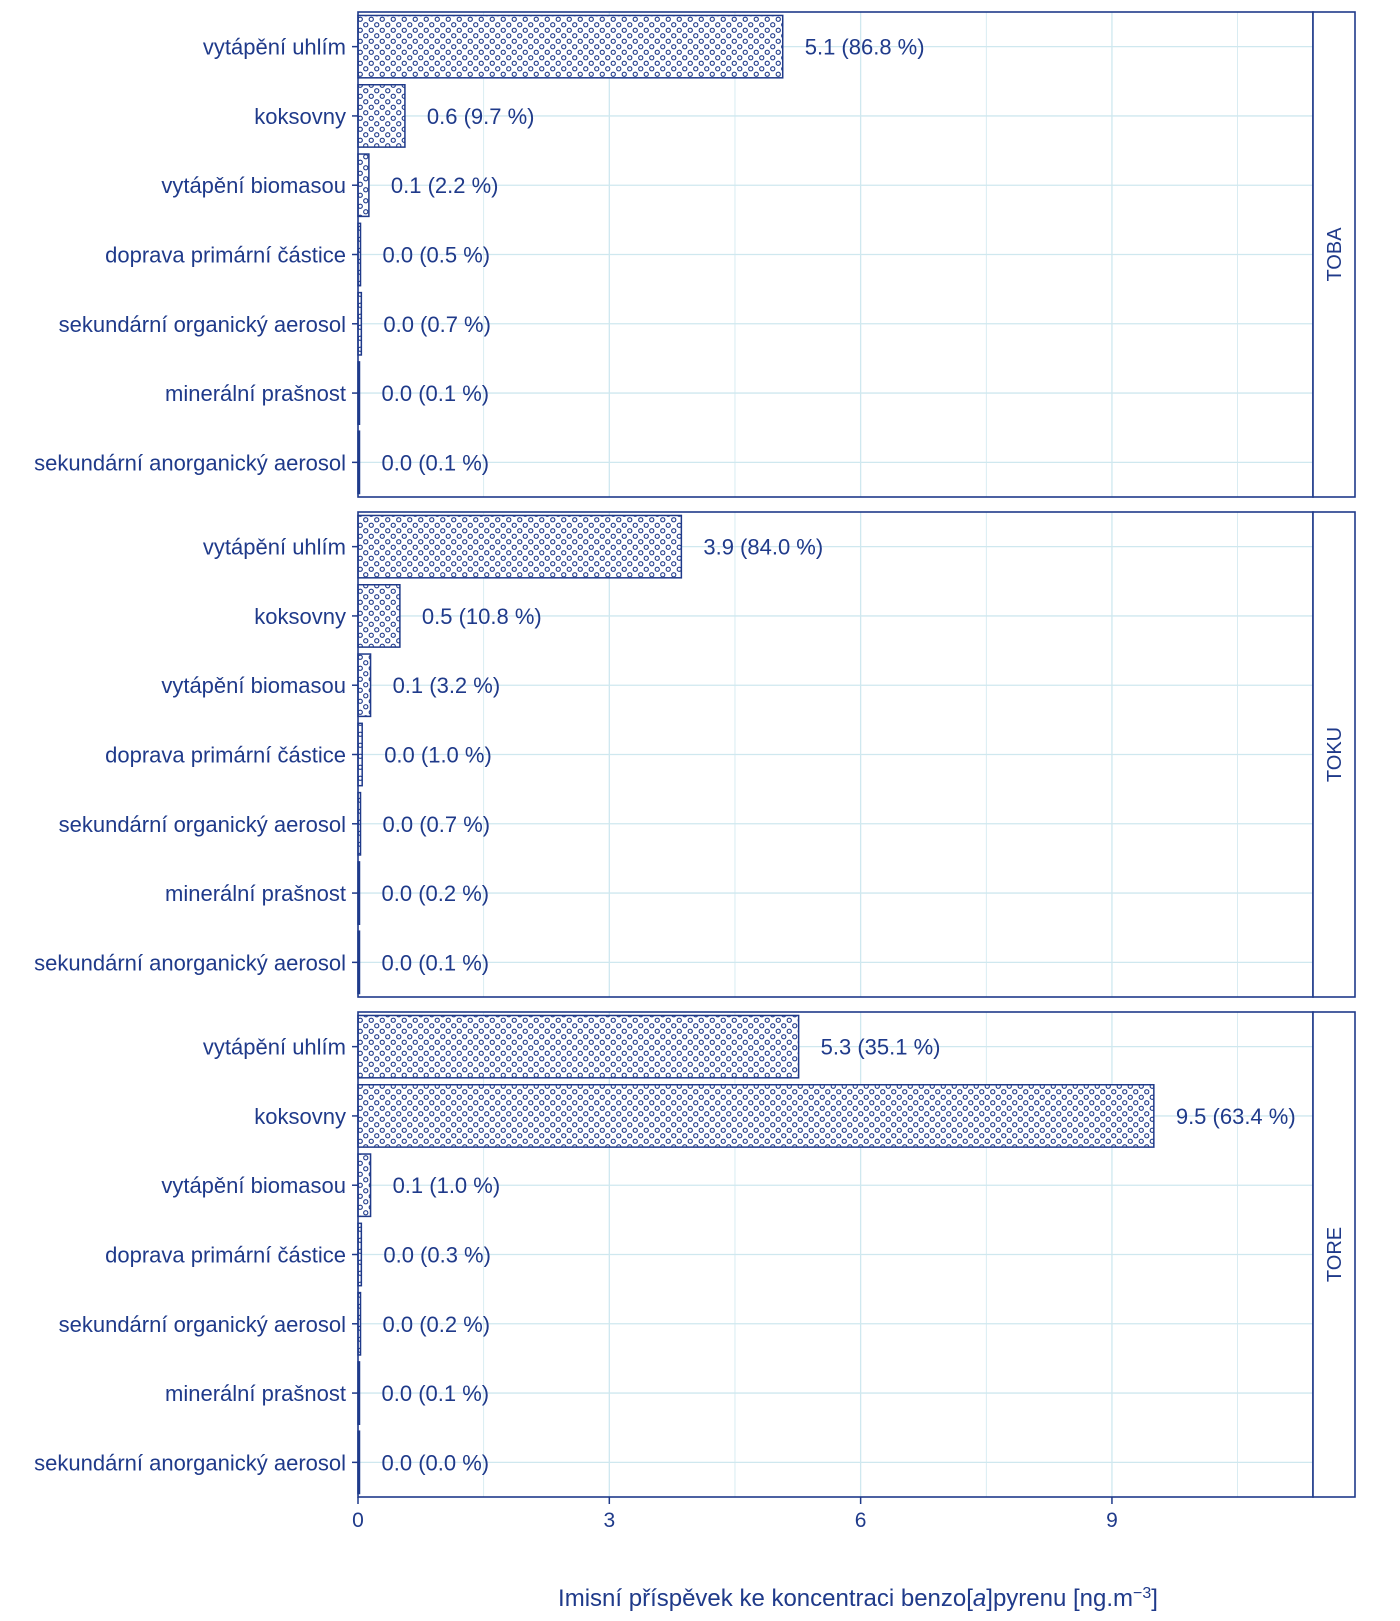 The width and height of the screenshot is (1400, 1621). What do you see at coordinates (1236, 1116) in the screenshot?
I see `data-label: 9.5 (63.4 %)` at bounding box center [1236, 1116].